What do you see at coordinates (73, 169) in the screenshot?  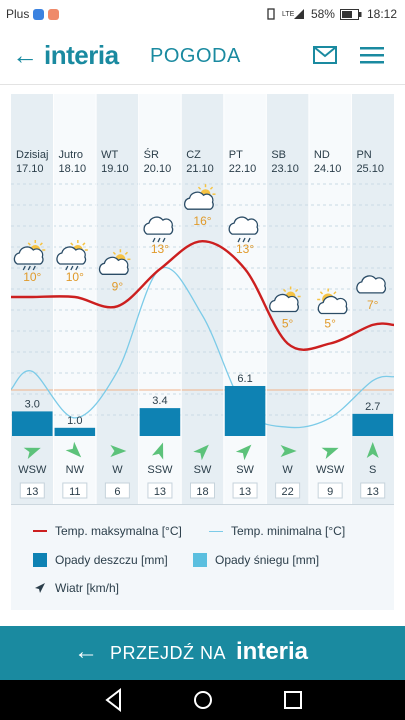 I see `day-date: 18.10` at bounding box center [73, 169].